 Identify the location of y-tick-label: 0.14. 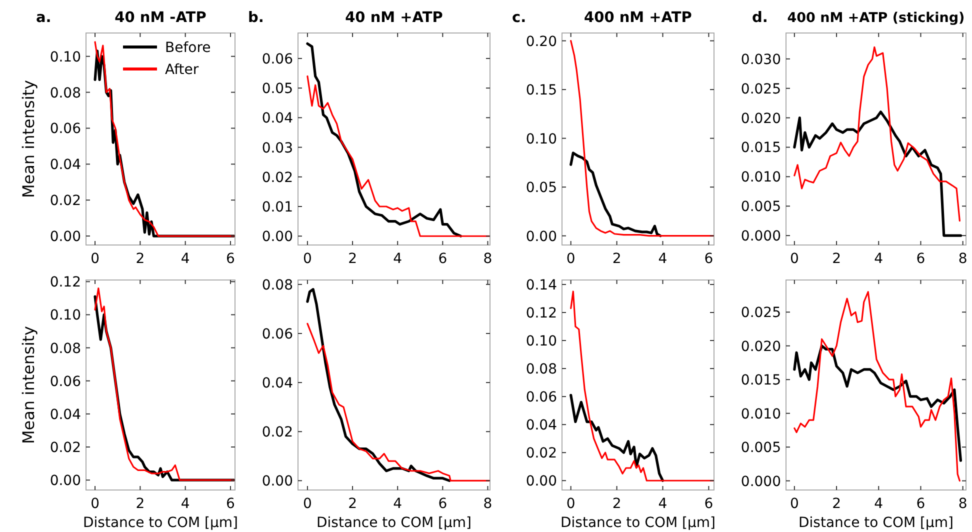
(542, 285).